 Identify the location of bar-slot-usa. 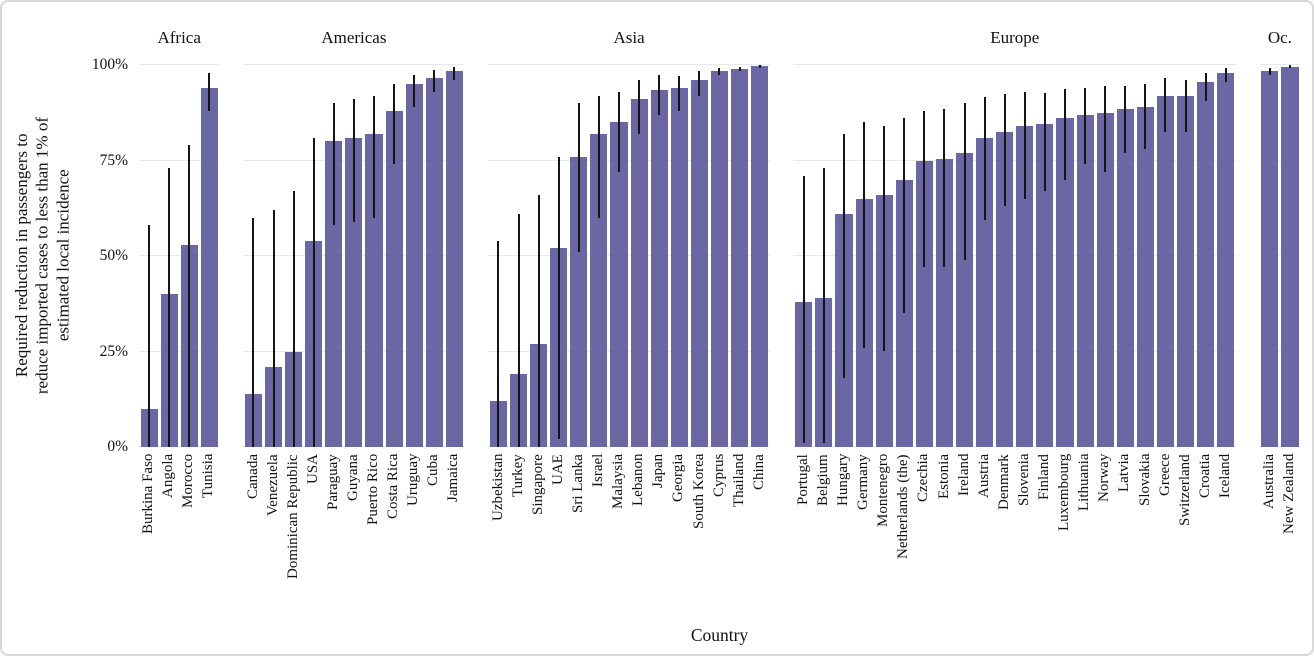
(314, 256).